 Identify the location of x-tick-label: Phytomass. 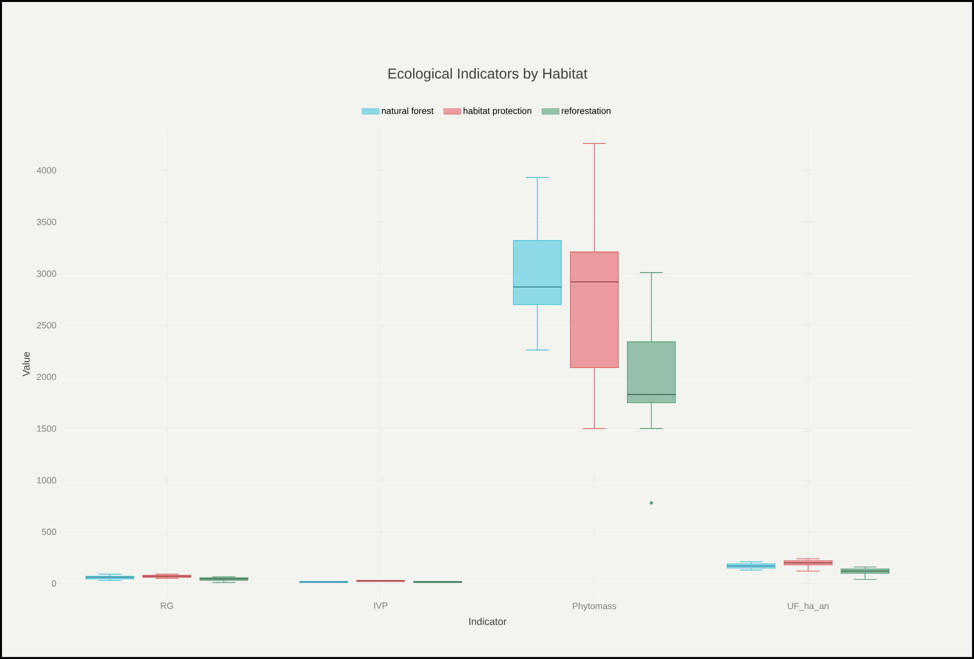
(594, 606).